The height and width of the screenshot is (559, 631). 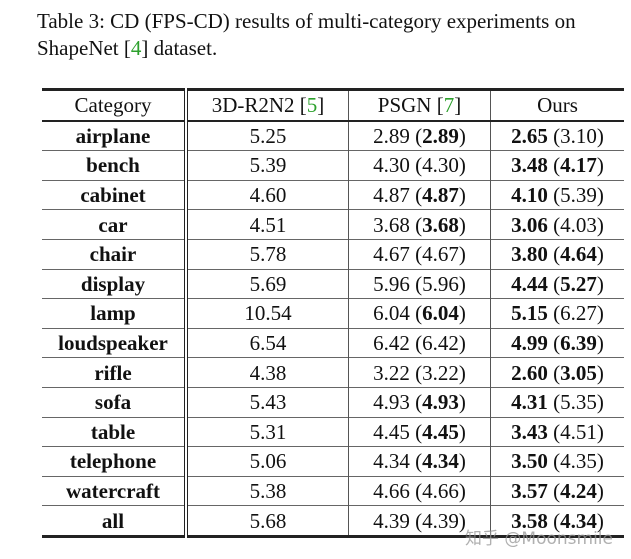 What do you see at coordinates (391, 195) in the screenshot?
I see `psgn-cd-value: 4.87` at bounding box center [391, 195].